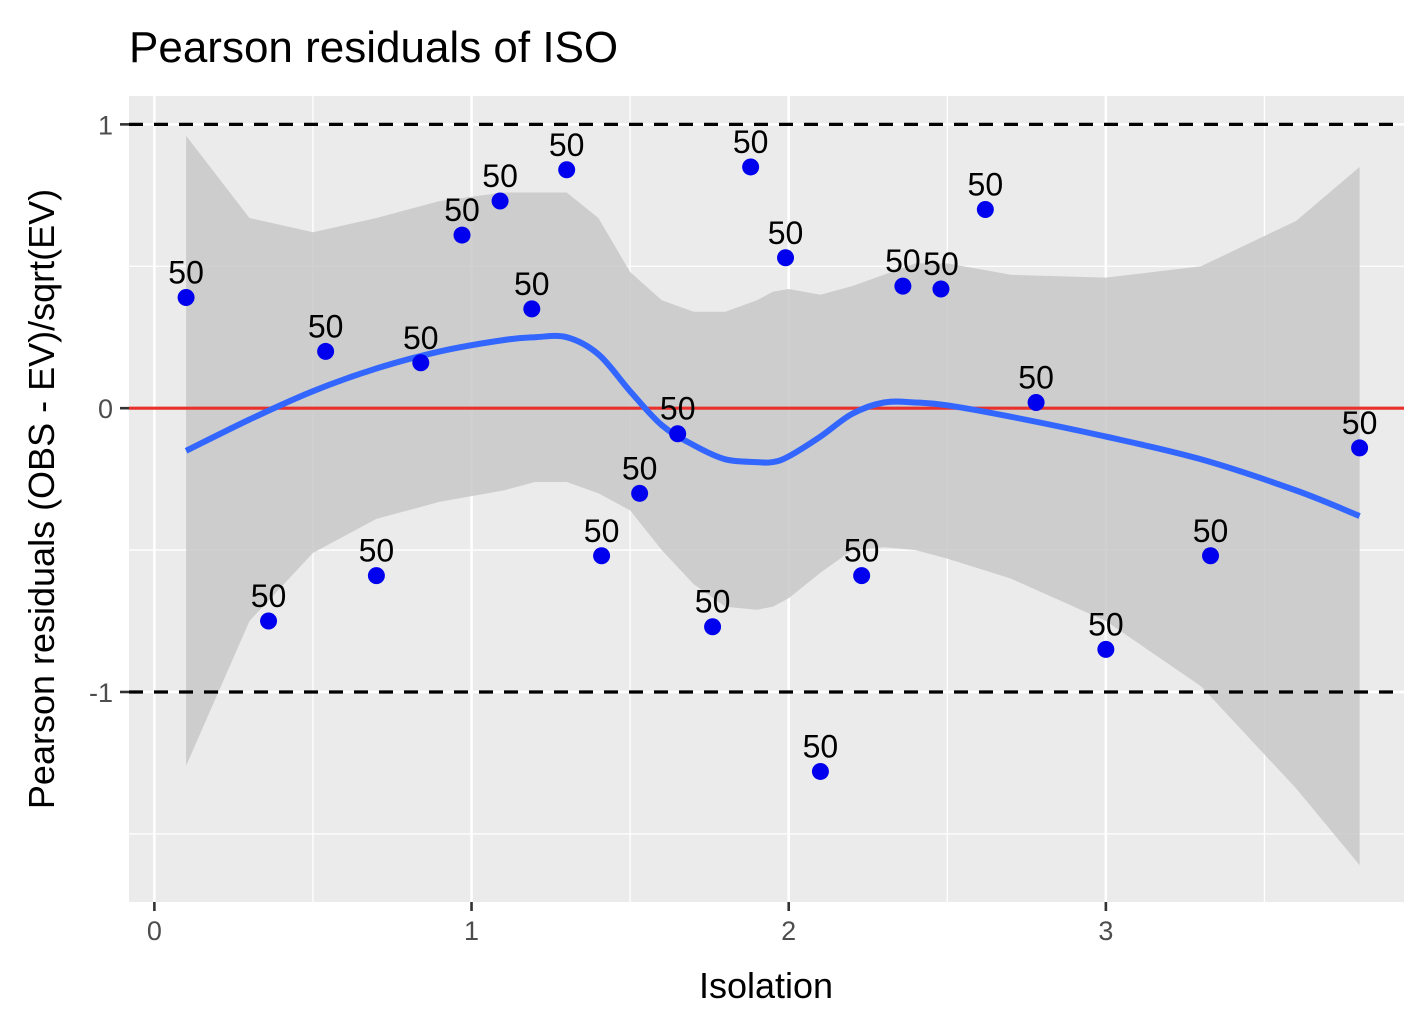 The image size is (1426, 1032). Describe the element at coordinates (1105, 931) in the screenshot. I see `x-tick-label: 3` at that location.